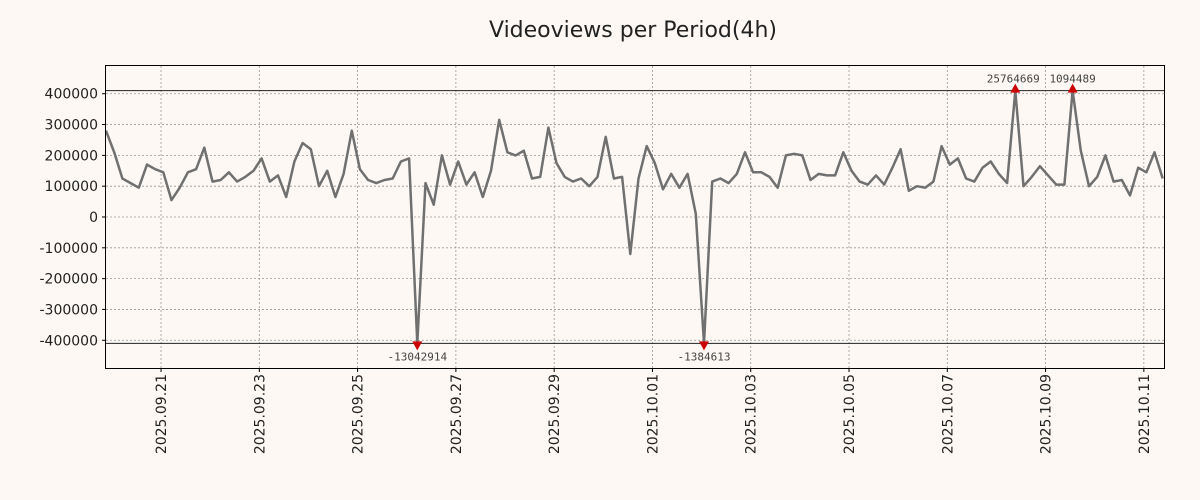  Describe the element at coordinates (162, 414) in the screenshot. I see `x-tick-label: 2025.09.21` at that location.